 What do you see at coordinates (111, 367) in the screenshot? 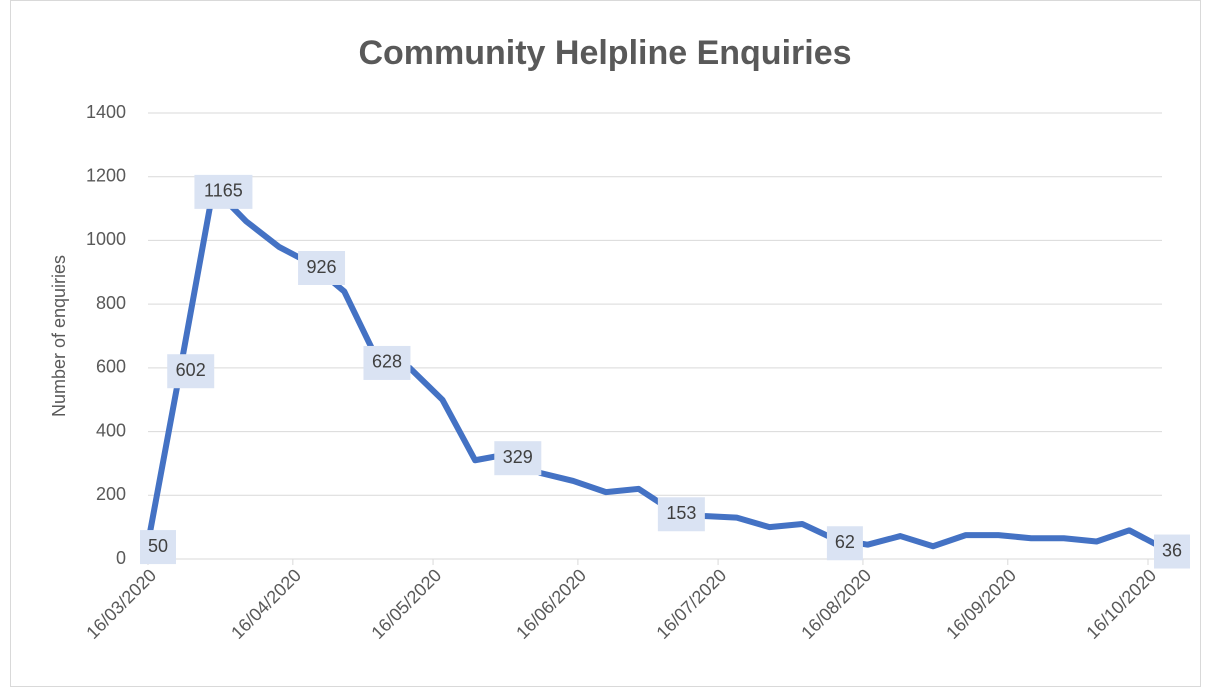
I see `y-tick-label: 600` at bounding box center [111, 367].